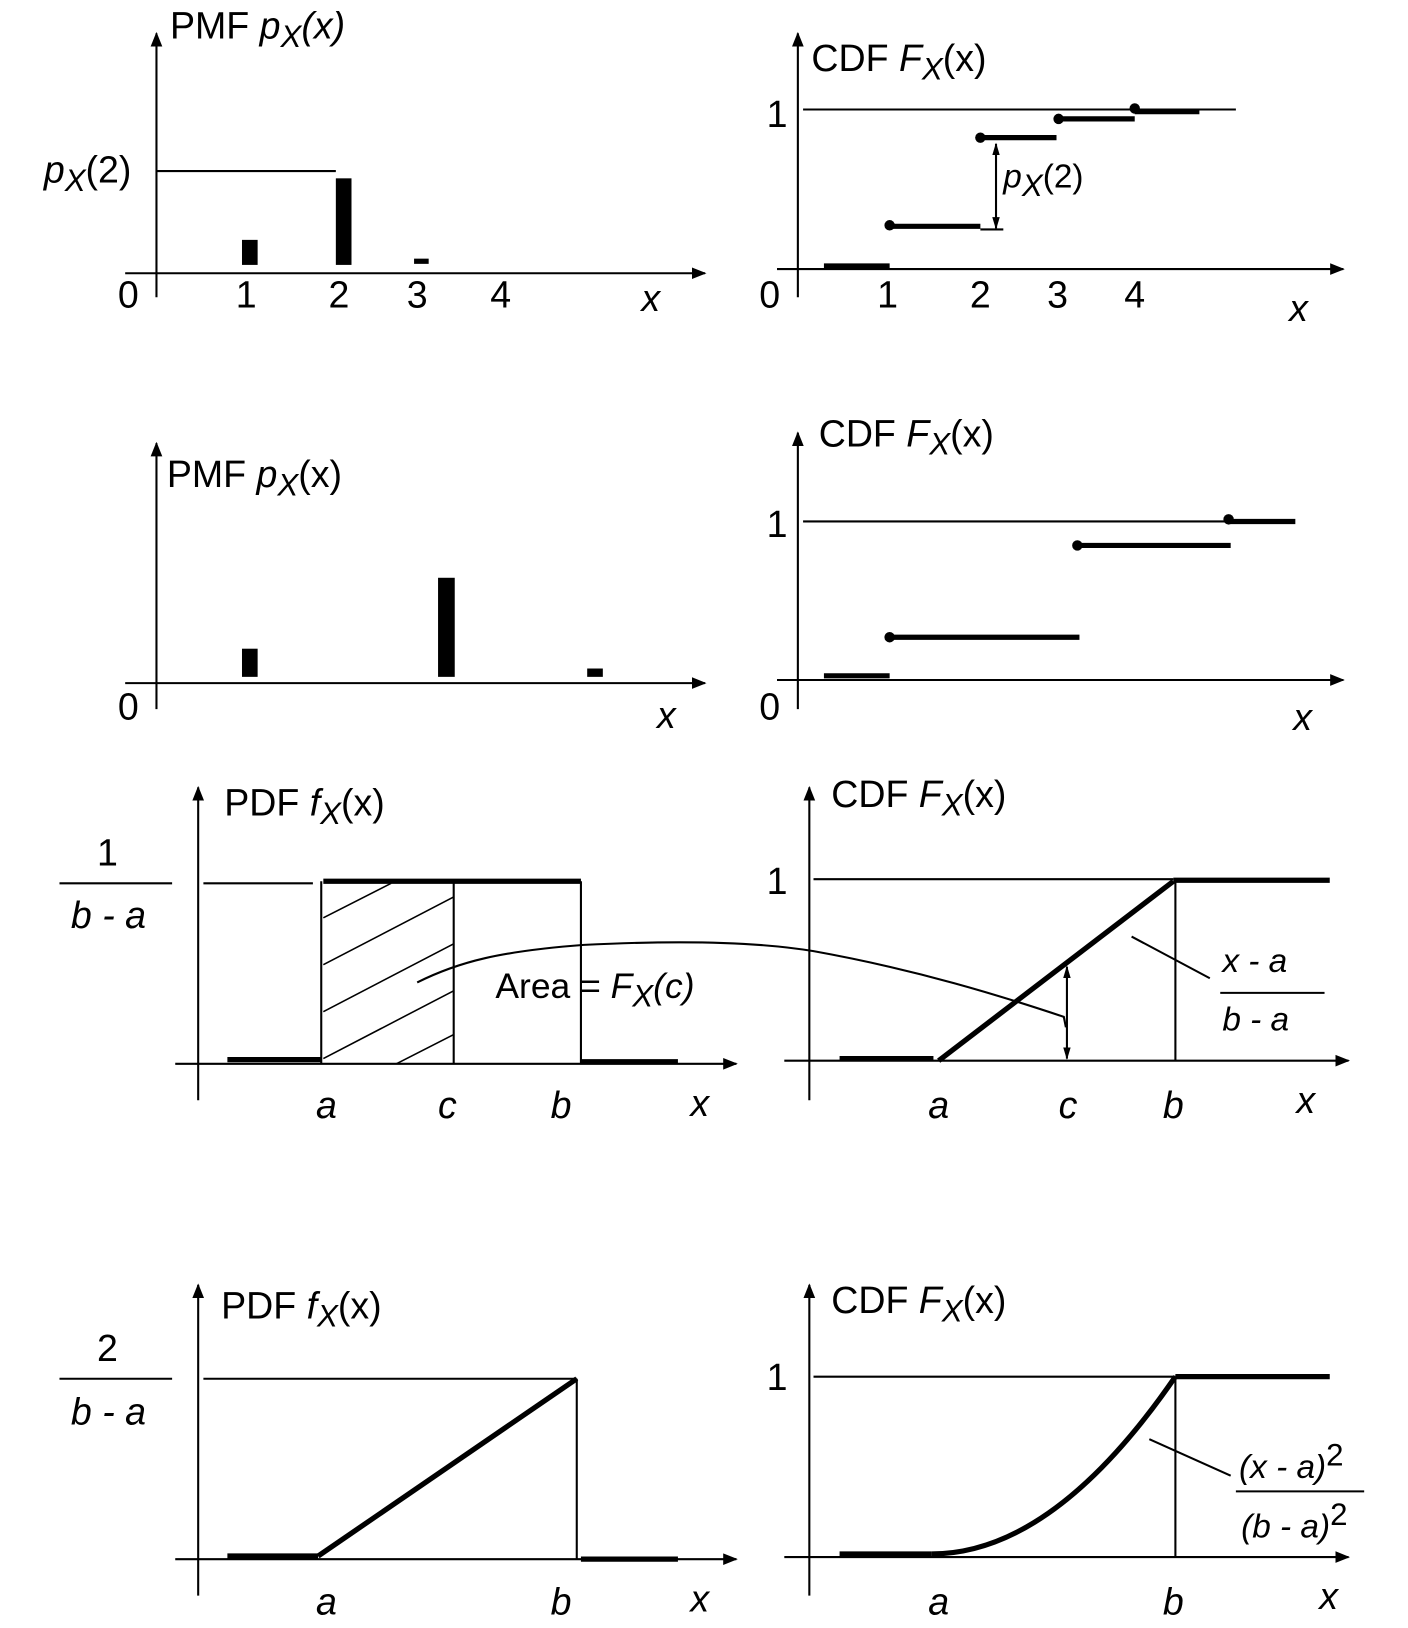  I want to click on cdf-panel-1: CDF FX(x) 1 pX(2) 0 1 2 3 4 x, so click(1052, 180).